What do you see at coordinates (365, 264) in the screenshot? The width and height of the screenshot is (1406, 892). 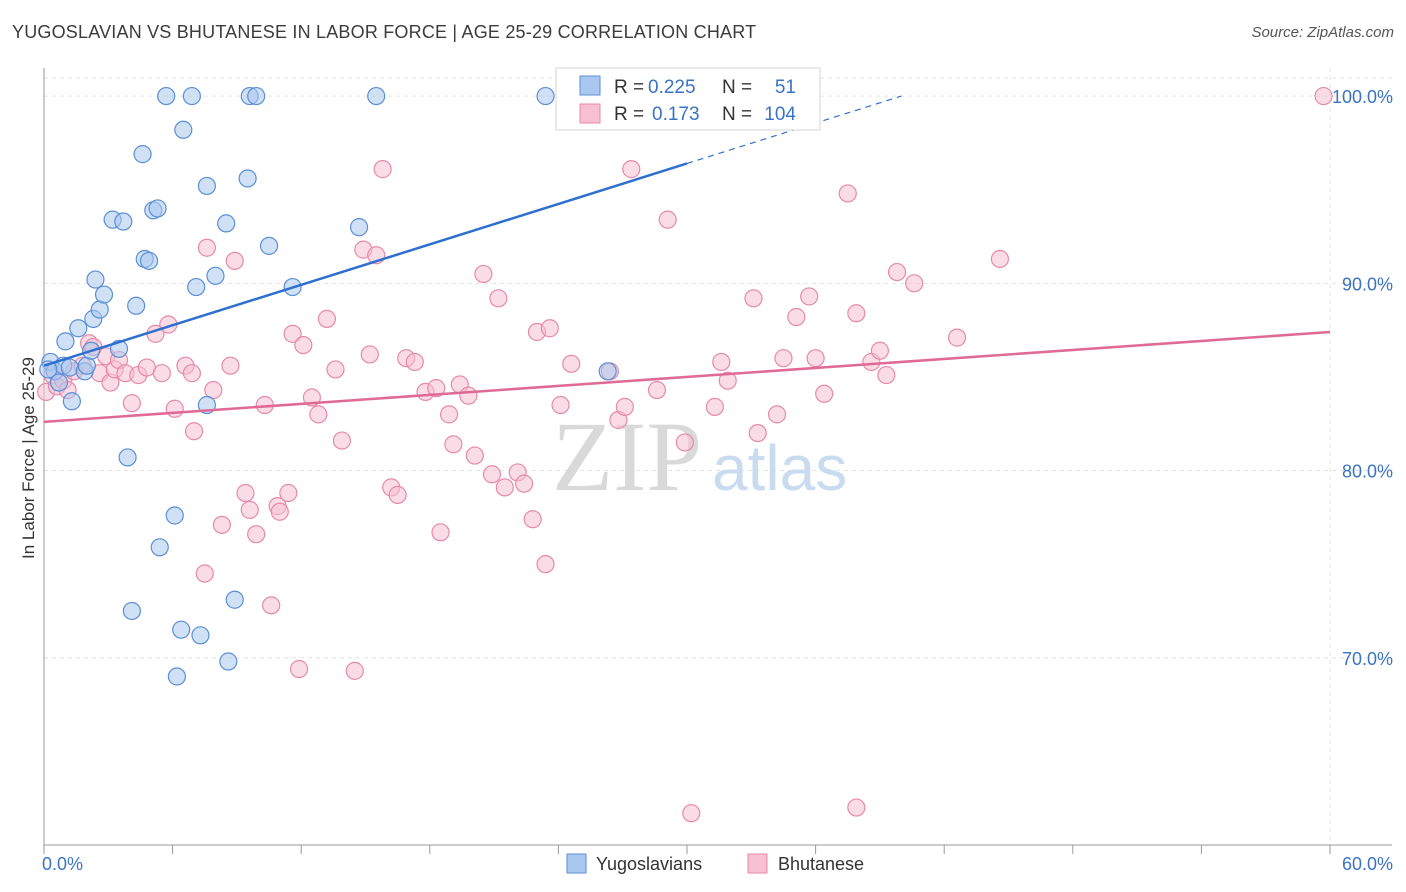 I see `yugoslavian-trend-line` at bounding box center [365, 264].